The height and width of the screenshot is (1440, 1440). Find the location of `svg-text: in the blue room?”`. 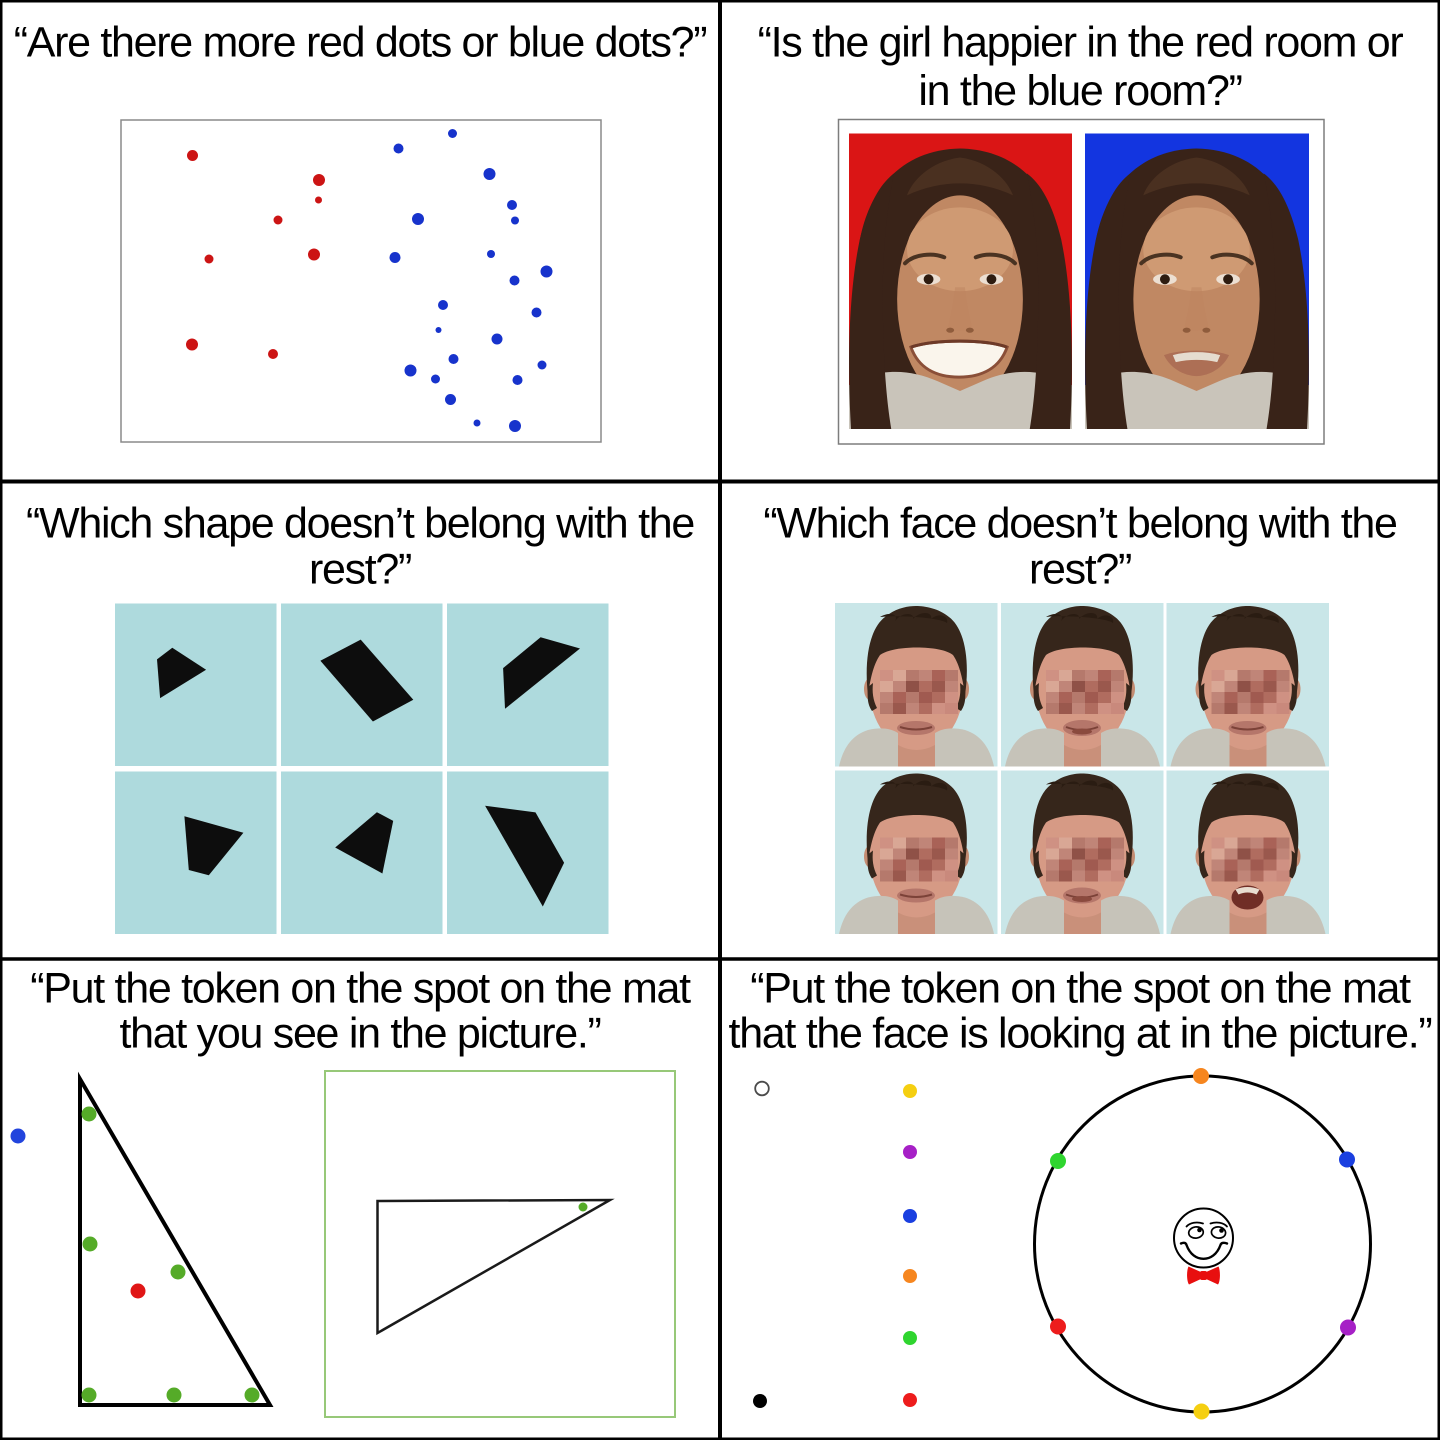

svg-text: in the blue room?” is located at coordinates (1079, 91).